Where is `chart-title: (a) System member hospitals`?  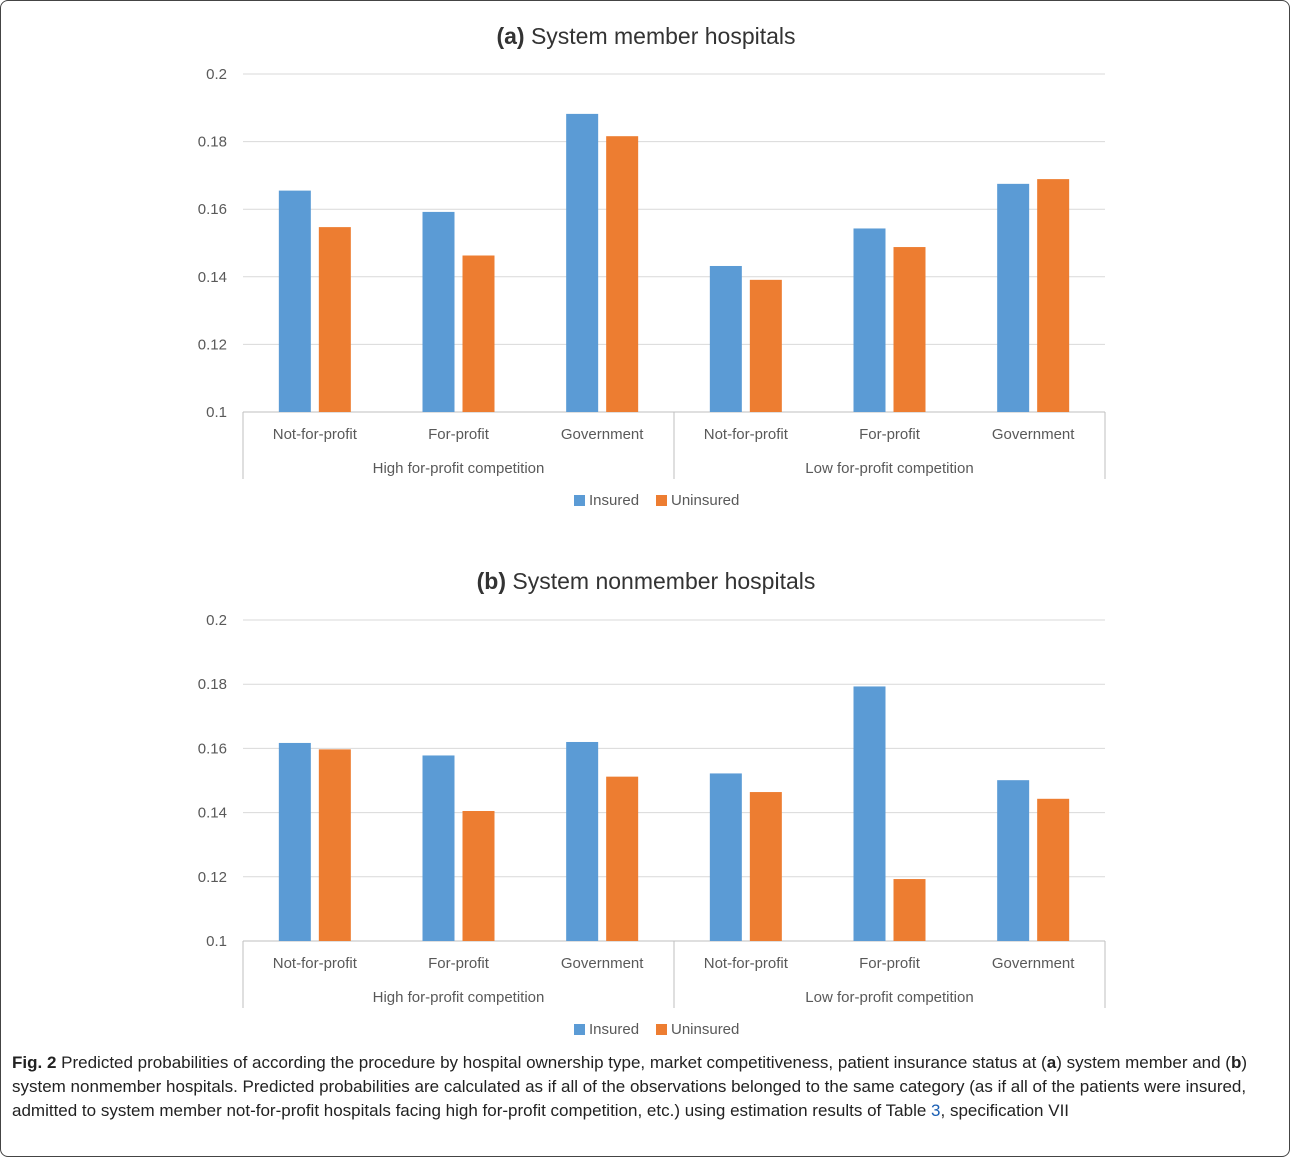 chart-title: (a) System member hospitals is located at coordinates (645, 36).